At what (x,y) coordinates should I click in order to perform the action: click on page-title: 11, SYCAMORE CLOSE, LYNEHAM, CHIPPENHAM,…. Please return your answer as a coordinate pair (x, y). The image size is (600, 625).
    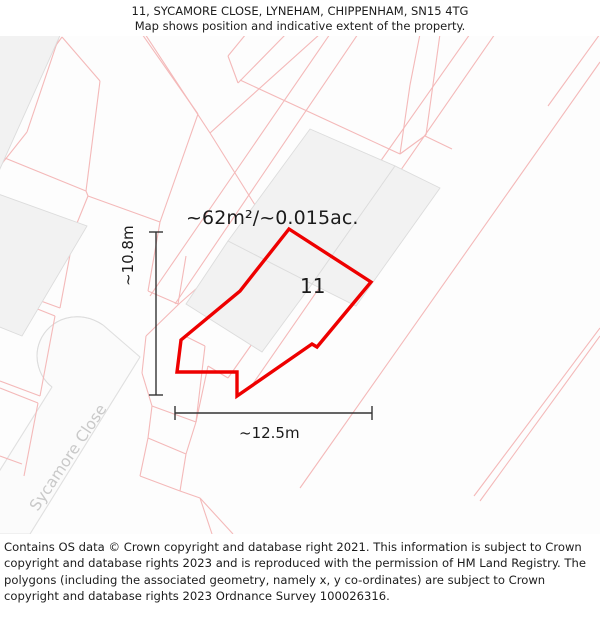
    Looking at the image, I should click on (300, 11).